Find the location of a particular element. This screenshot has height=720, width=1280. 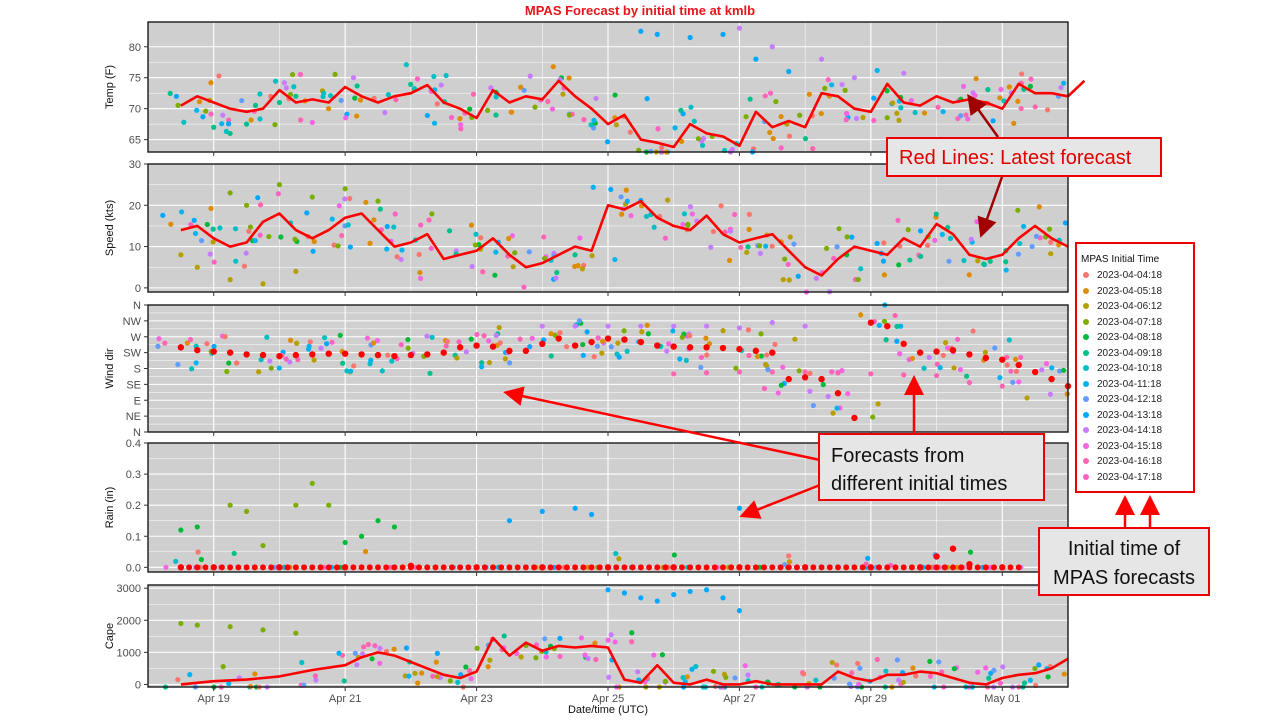

callout-latest-forecast-text: Red Lines: Latest forecast is located at coordinates (1015, 158).